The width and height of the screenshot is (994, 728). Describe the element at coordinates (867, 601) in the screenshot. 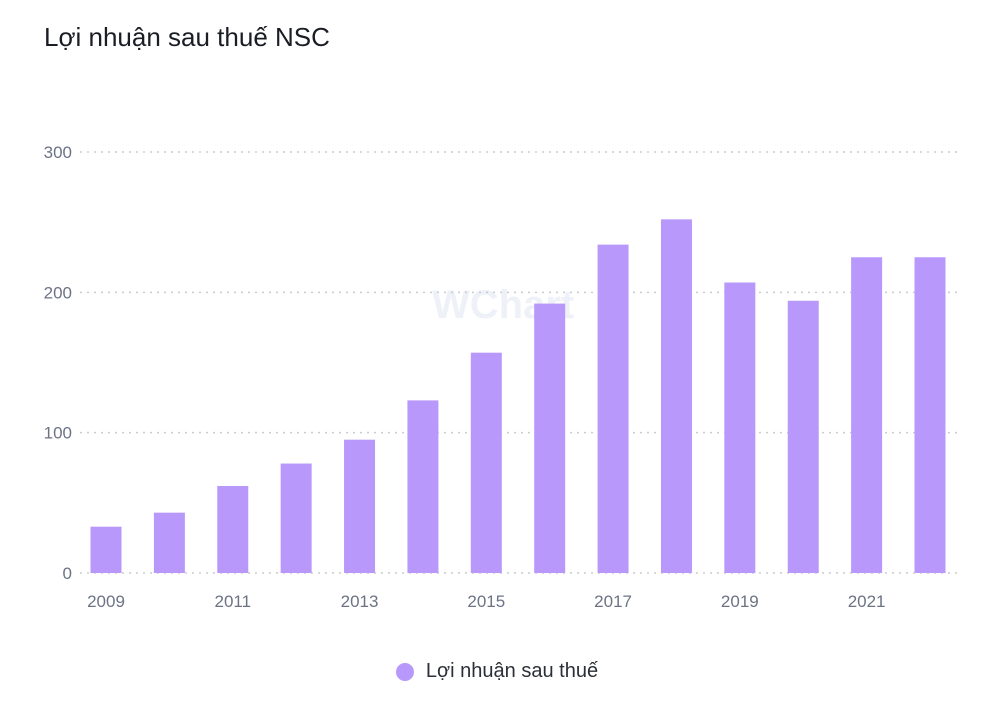

I see `x-tick-label: 2021` at that location.